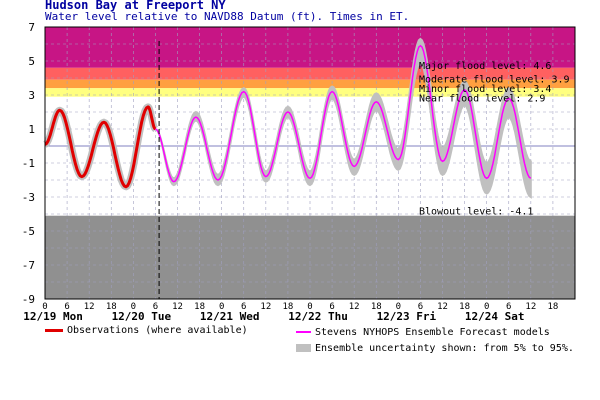 This screenshot has width=600, height=400. Describe the element at coordinates (230, 316) in the screenshot. I see `x-day-label: 12/21 Wed` at that location.